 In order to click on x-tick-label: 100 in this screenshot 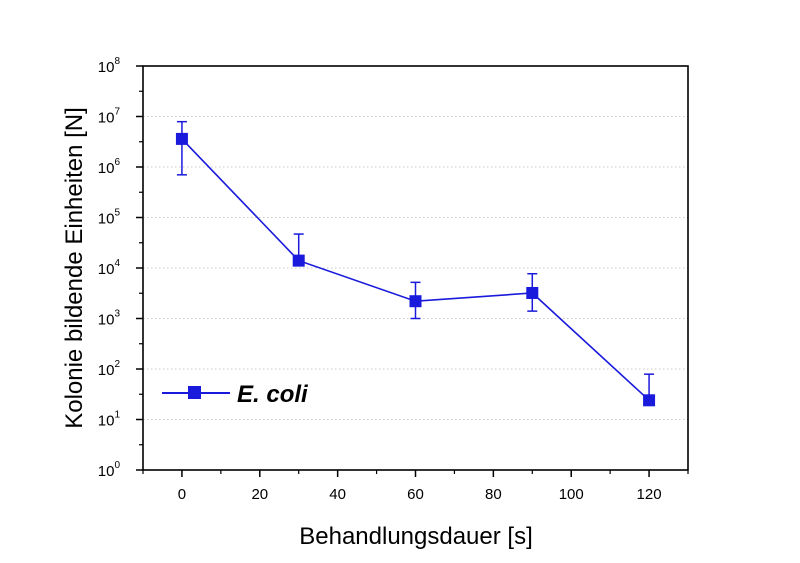, I will do `click(571, 494)`.